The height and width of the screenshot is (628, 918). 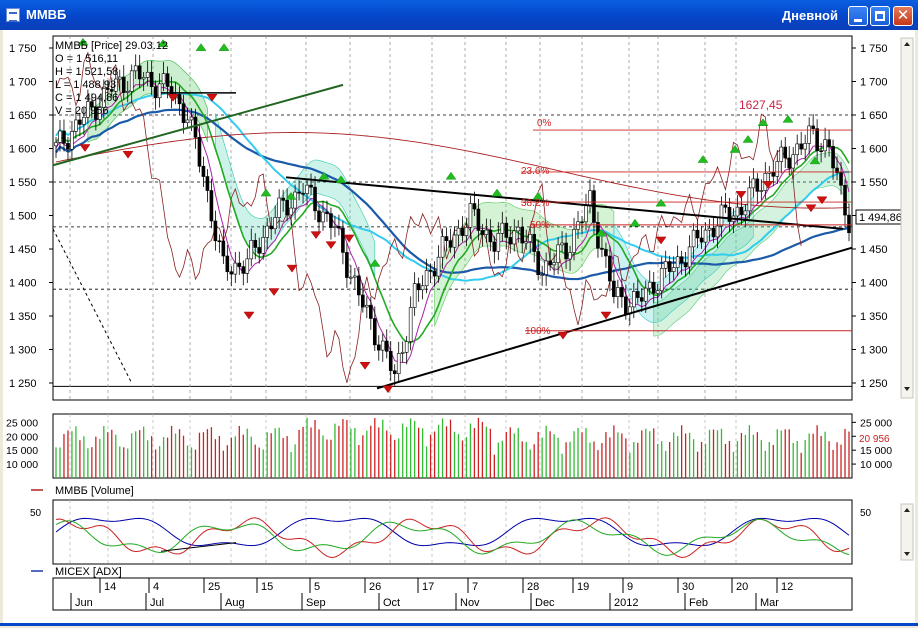 What do you see at coordinates (858, 16) in the screenshot?
I see `minimize-button` at bounding box center [858, 16].